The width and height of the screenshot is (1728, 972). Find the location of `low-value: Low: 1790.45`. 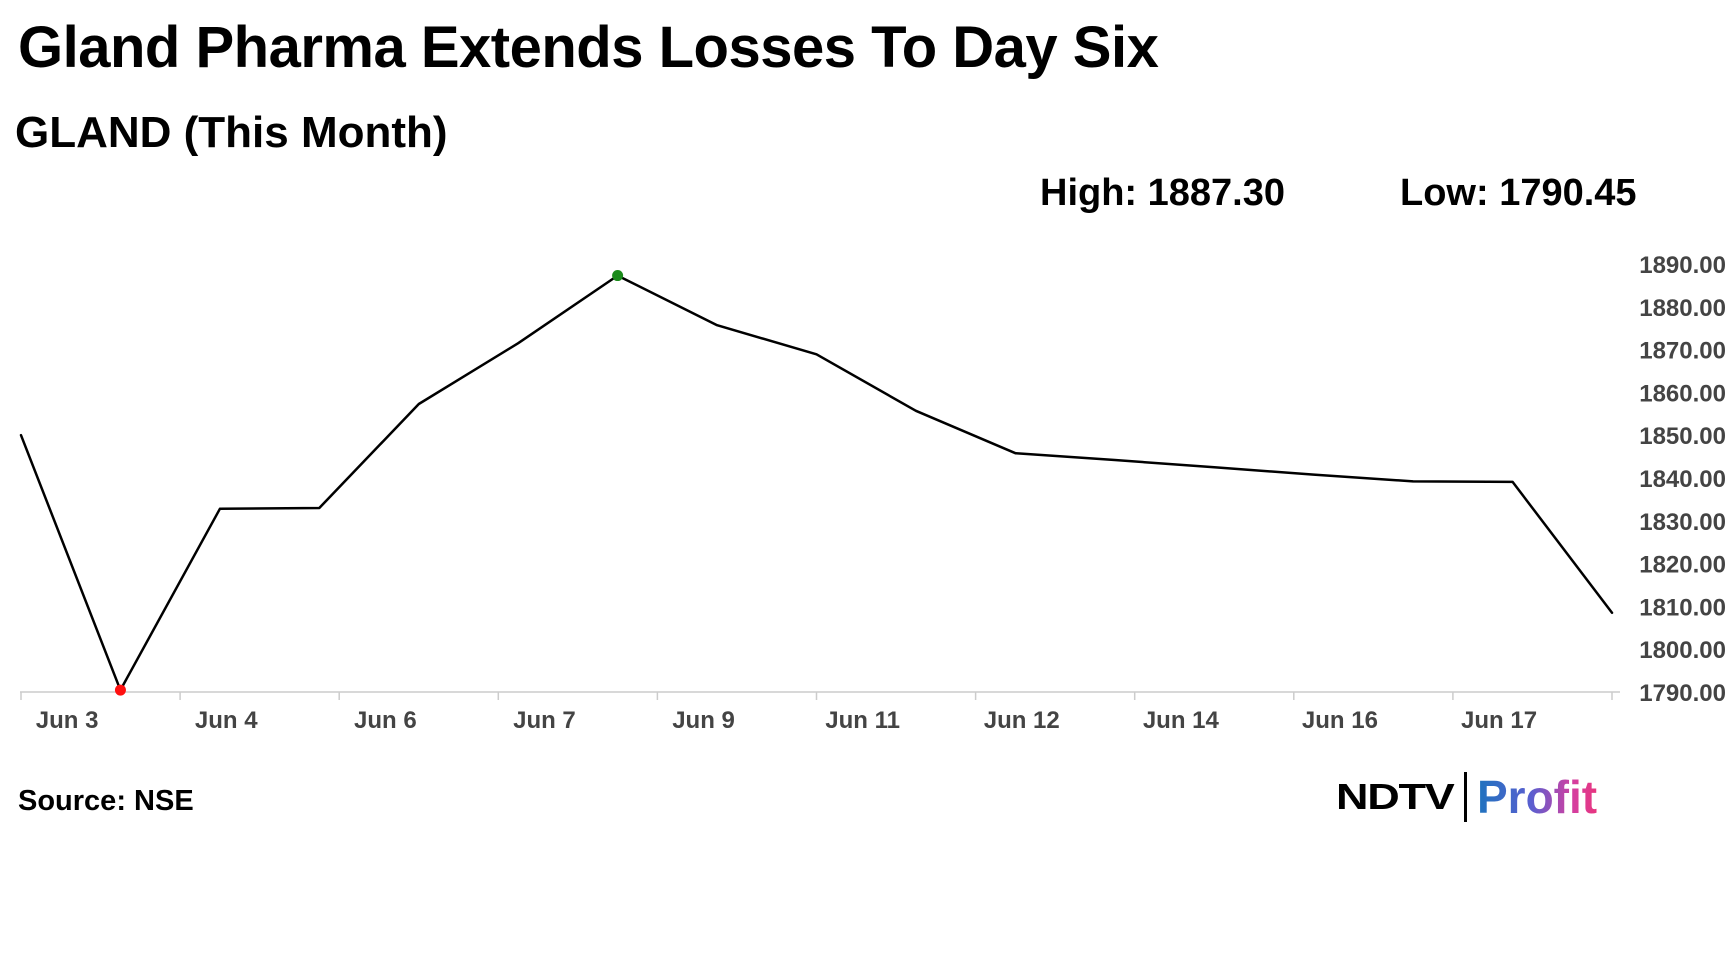

low-value: Low: 1790.45 is located at coordinates (1518, 193).